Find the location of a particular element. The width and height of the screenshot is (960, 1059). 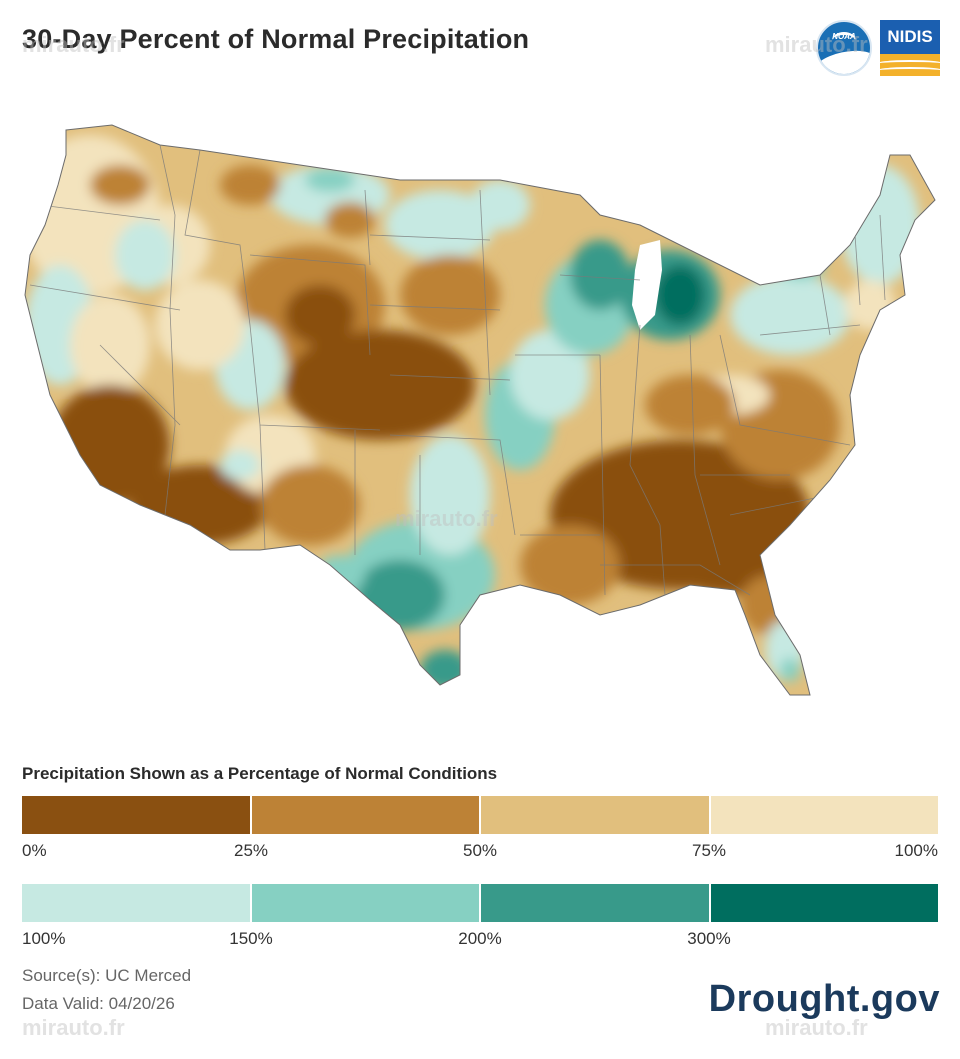

legend-dry-tick-label: 100% is located at coordinates (916, 850).